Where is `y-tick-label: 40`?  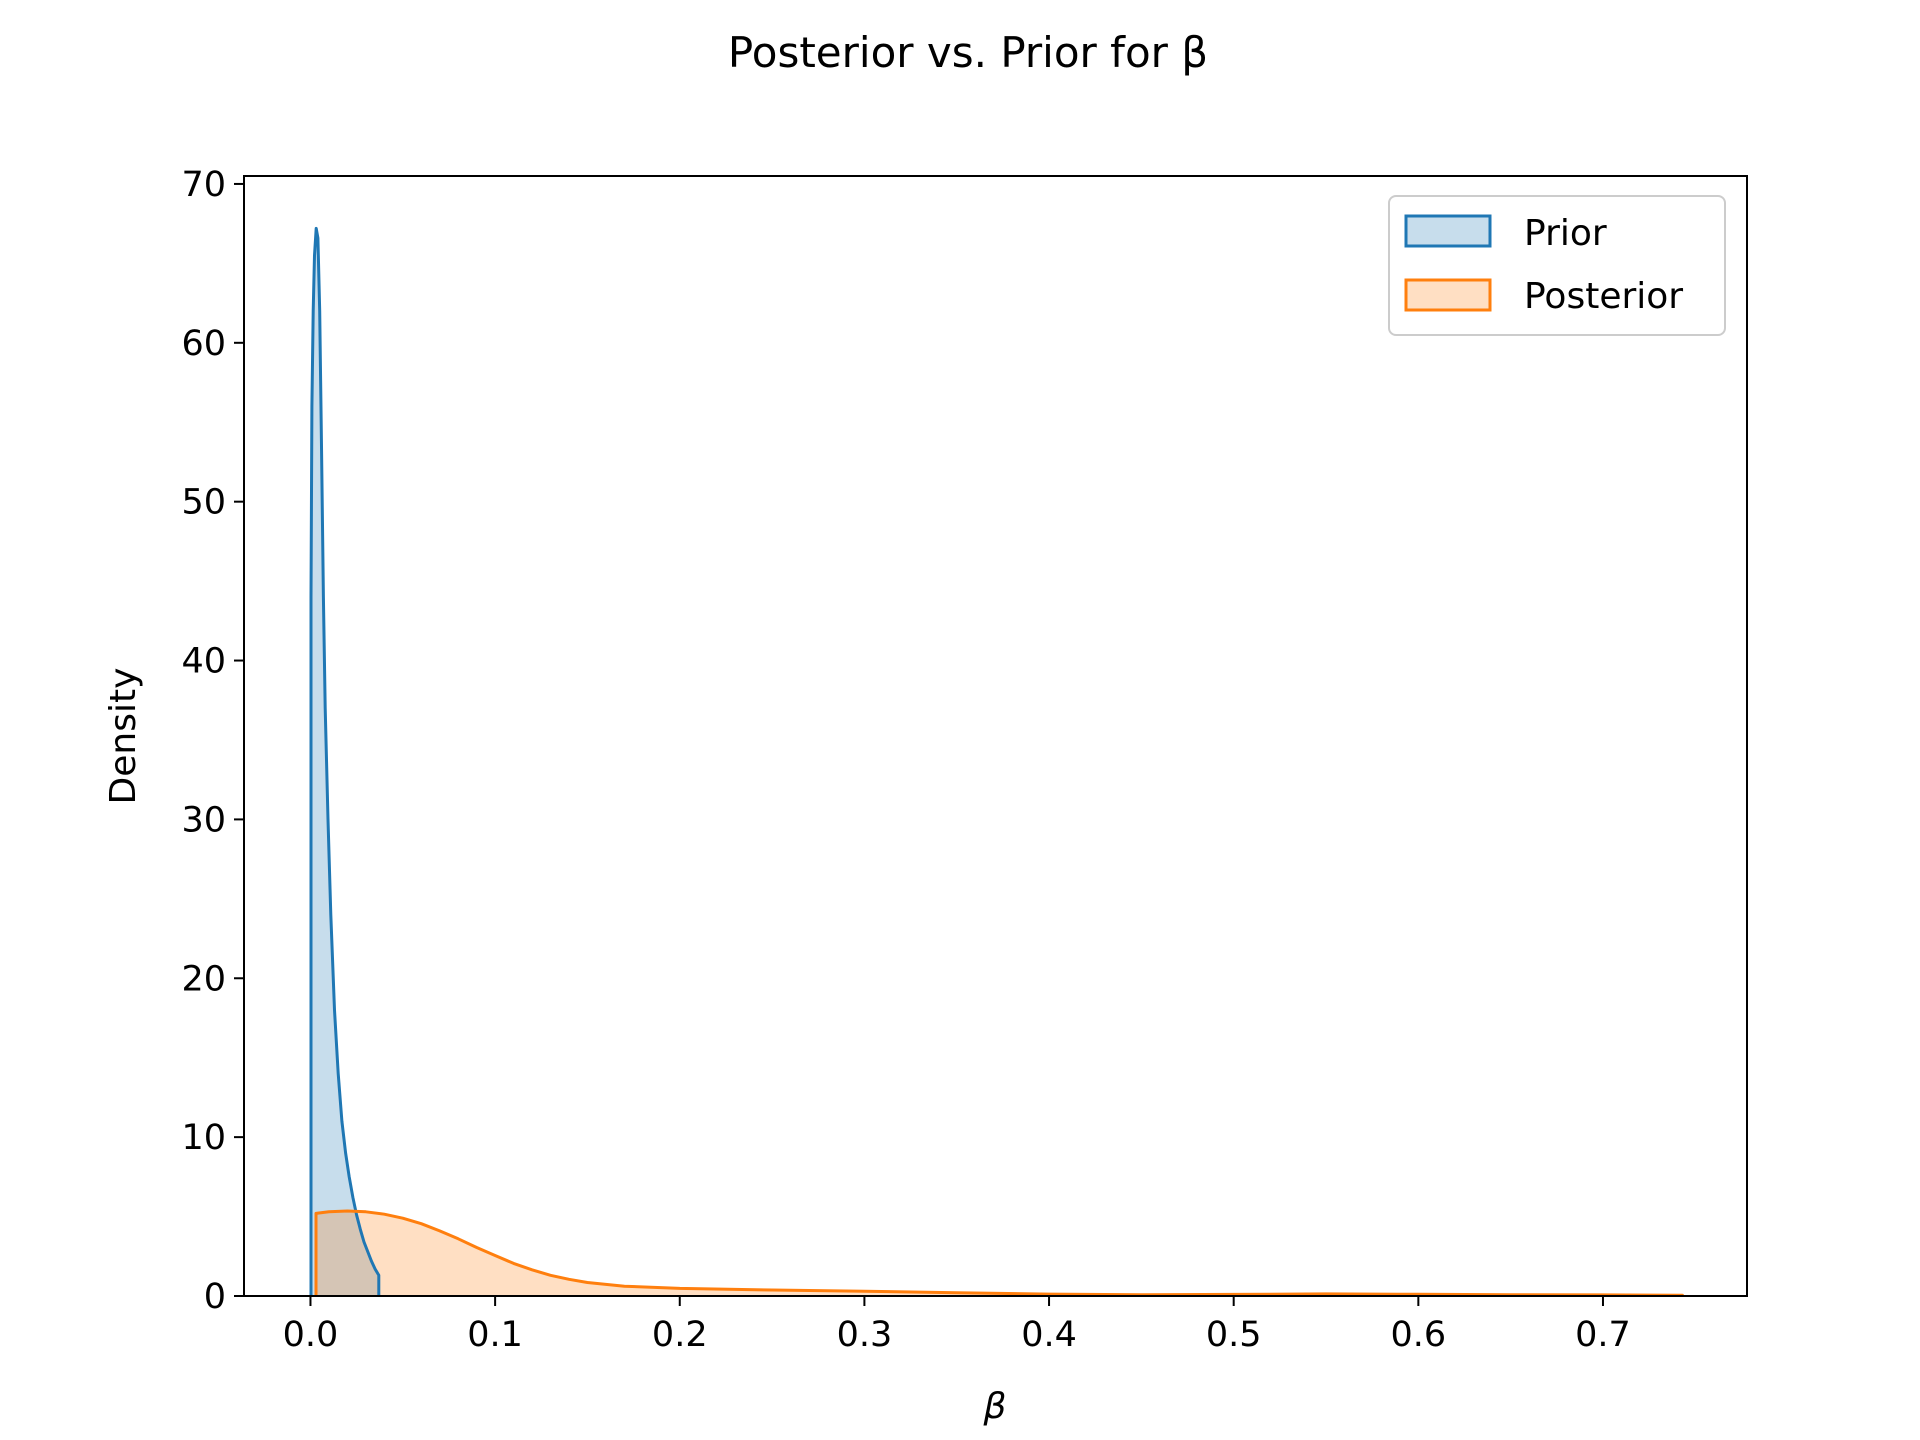
y-tick-label: 40 is located at coordinates (203, 662).